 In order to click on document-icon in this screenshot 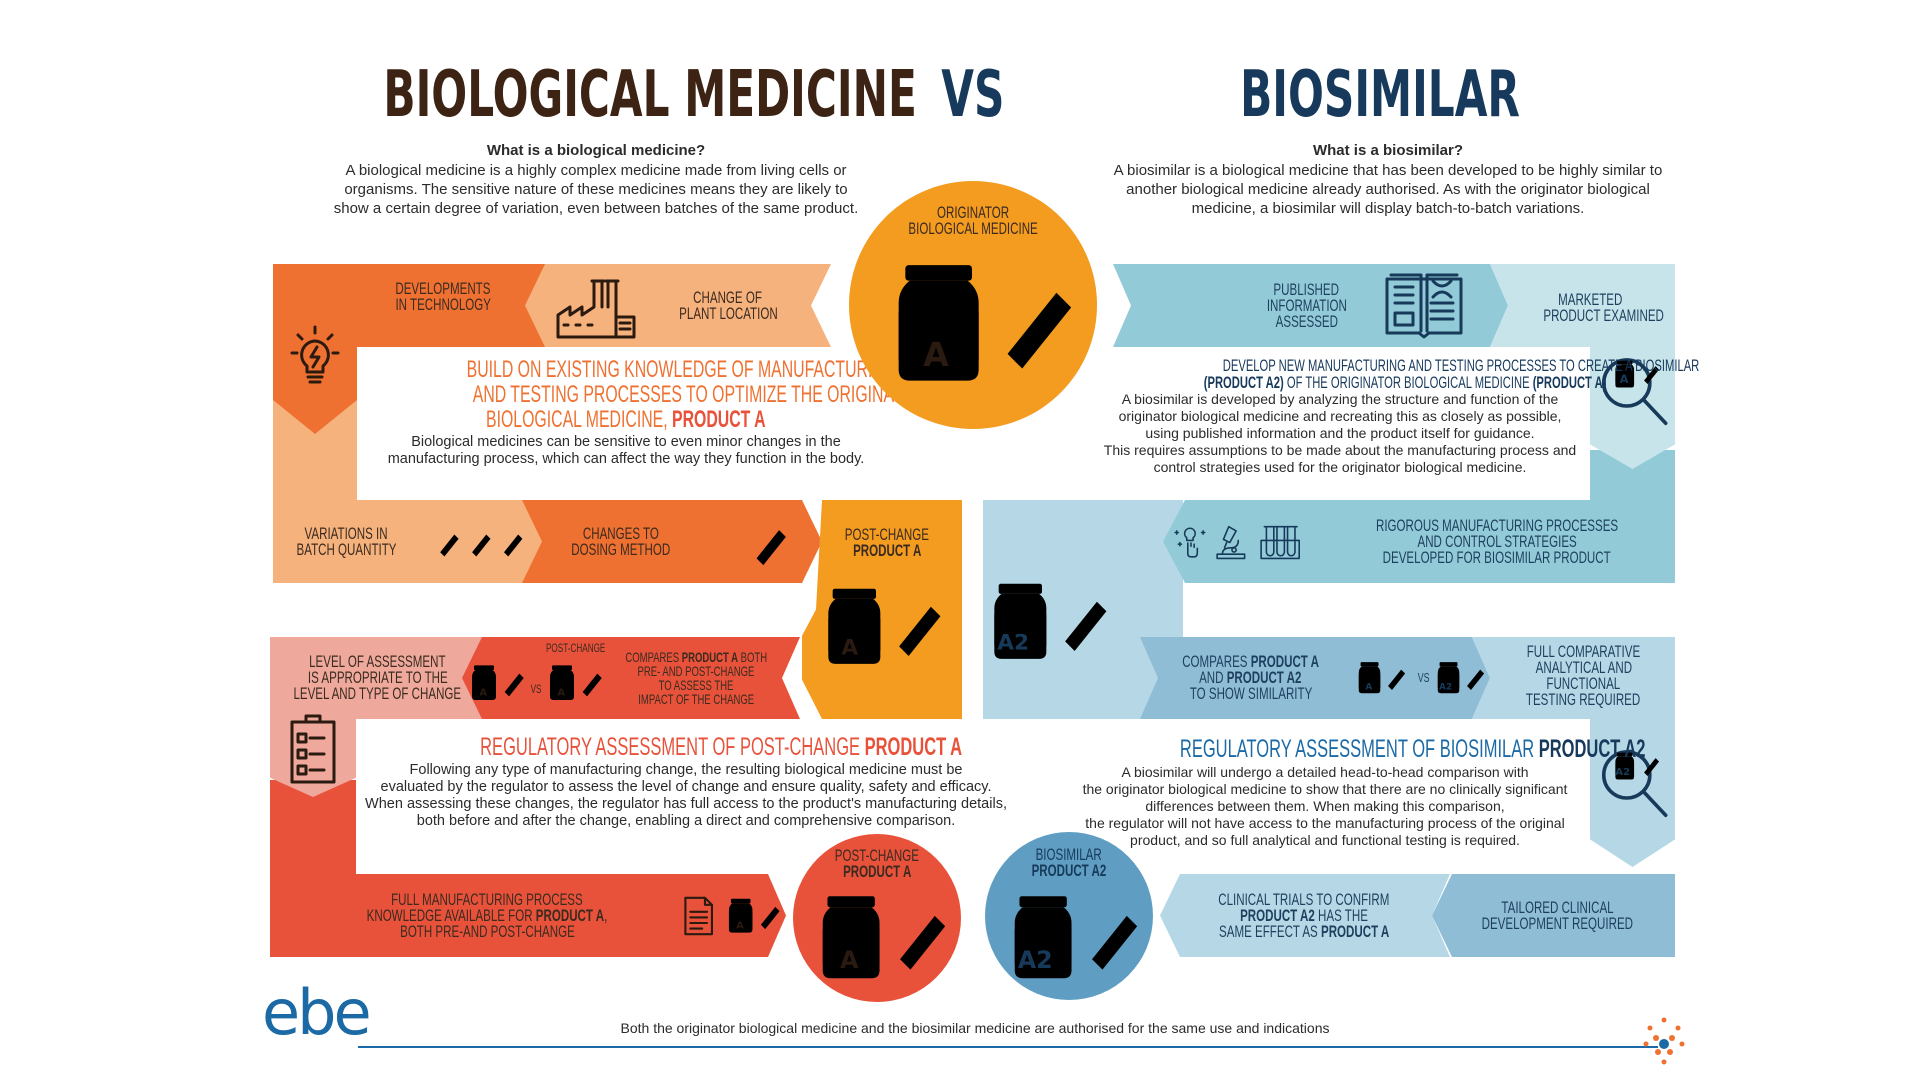, I will do `click(698, 916)`.